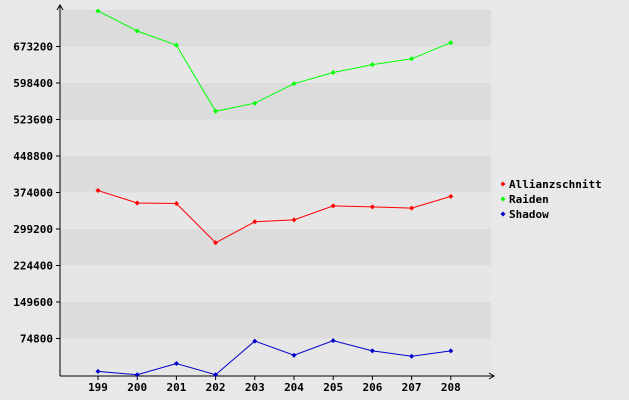 The width and height of the screenshot is (629, 400). I want to click on legend: Allianzschnitt Raiden Shadow, so click(551, 199).